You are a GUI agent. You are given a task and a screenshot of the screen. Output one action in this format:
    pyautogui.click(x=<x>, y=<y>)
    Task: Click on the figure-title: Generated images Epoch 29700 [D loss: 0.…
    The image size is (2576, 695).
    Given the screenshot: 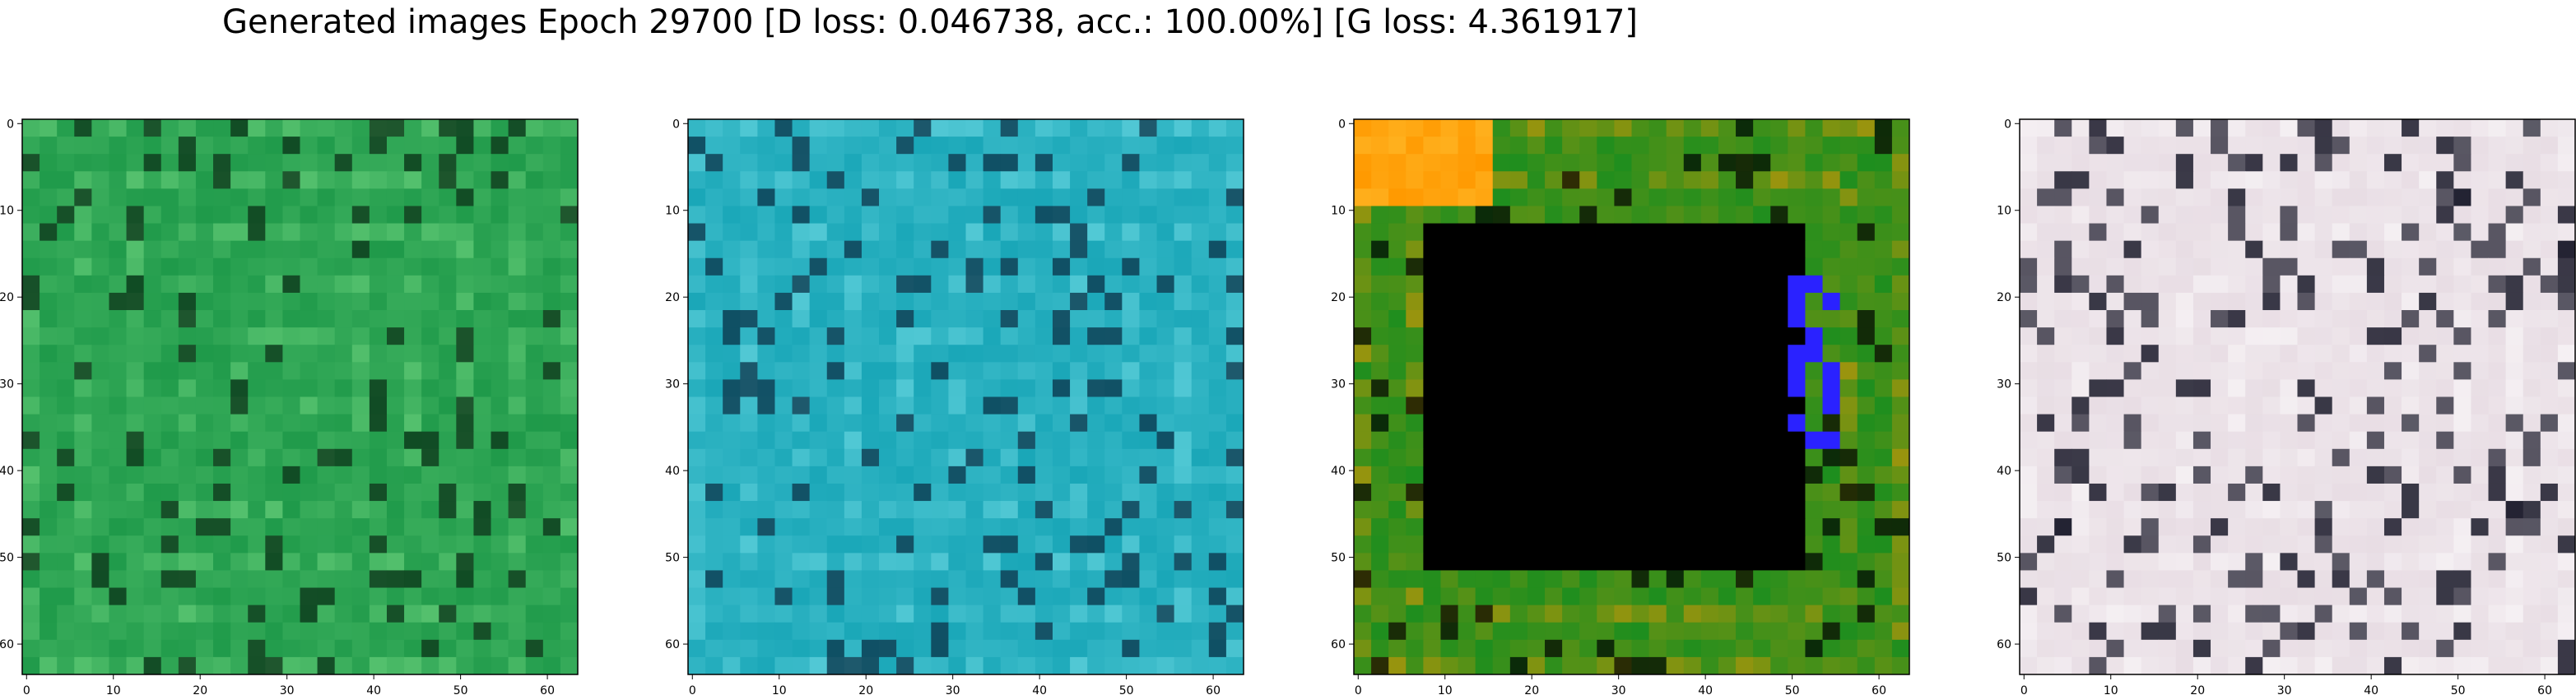 What is the action you would take?
    pyautogui.click(x=930, y=22)
    